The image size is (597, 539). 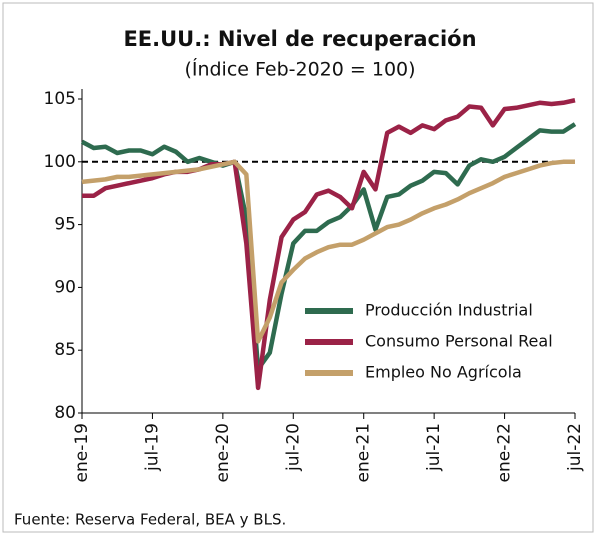 I want to click on legend-label: Empleo No Agrícola, so click(x=443, y=372).